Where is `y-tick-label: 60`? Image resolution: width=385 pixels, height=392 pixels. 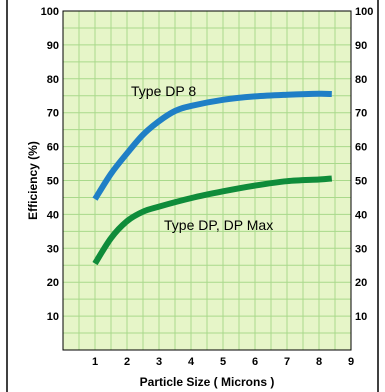
y-tick-label: 60 is located at coordinates (53, 148).